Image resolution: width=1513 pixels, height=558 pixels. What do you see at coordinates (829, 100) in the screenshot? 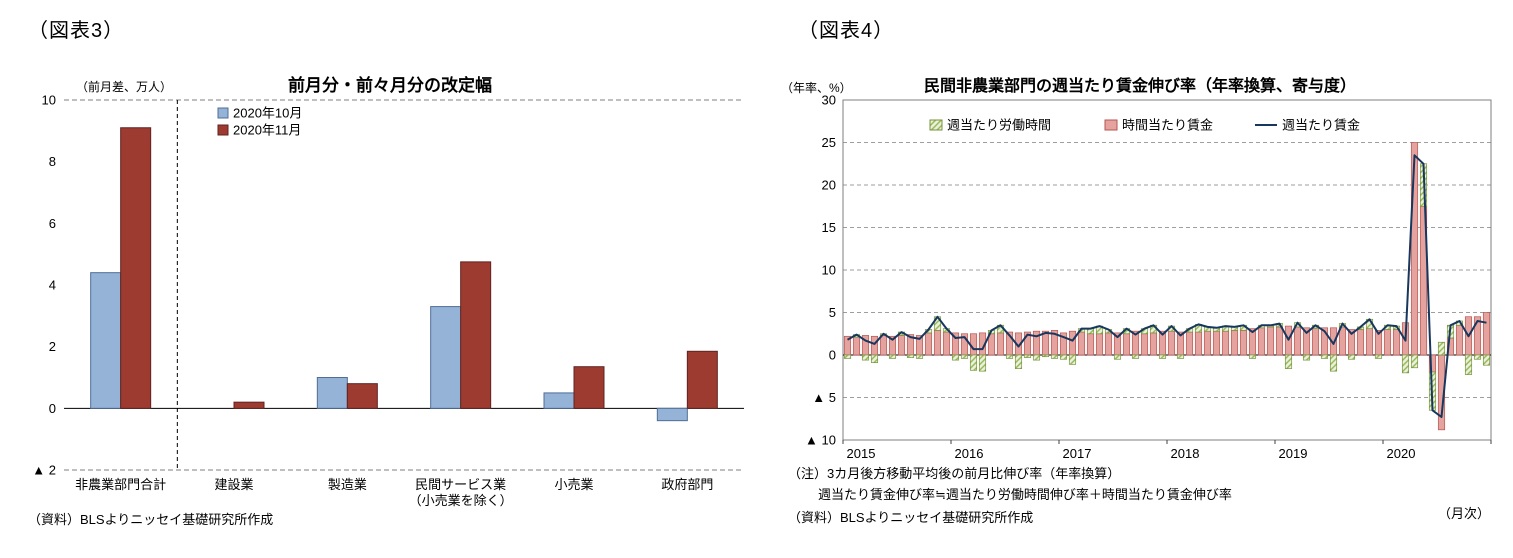
I see `y-tick-label: 30` at bounding box center [829, 100].